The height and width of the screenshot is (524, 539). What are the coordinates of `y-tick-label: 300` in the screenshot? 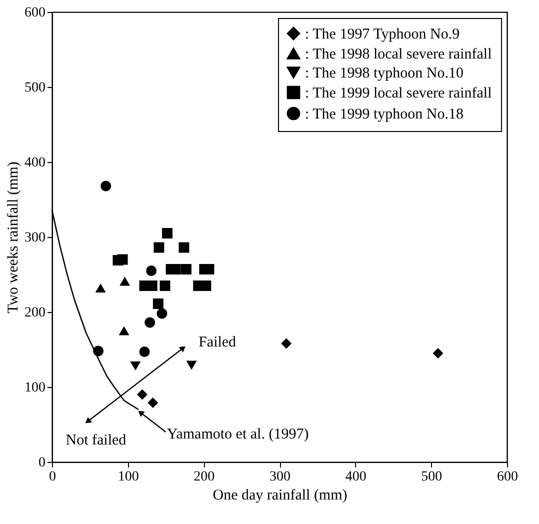 It's located at (35, 238).